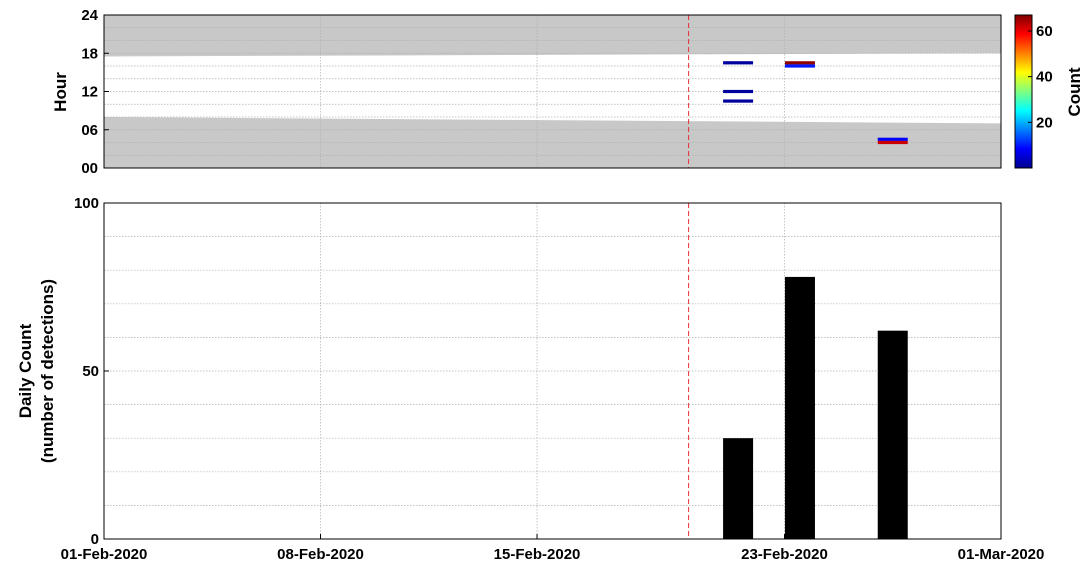  What do you see at coordinates (89, 15) in the screenshot?
I see `y-tick-label: 24` at bounding box center [89, 15].